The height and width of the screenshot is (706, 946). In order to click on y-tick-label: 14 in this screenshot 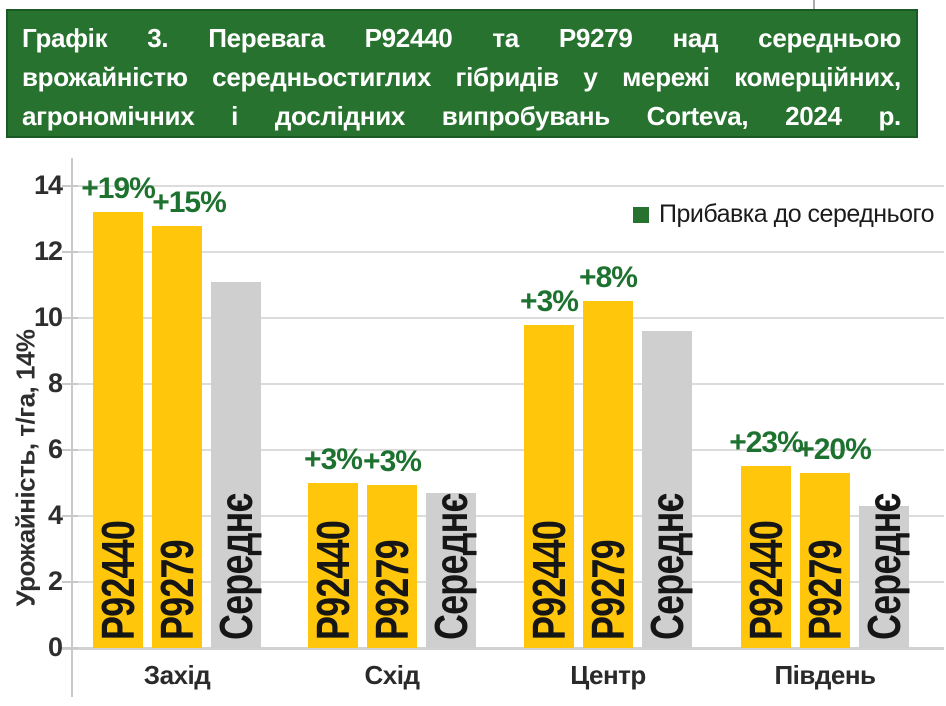, I will do `click(48, 185)`.